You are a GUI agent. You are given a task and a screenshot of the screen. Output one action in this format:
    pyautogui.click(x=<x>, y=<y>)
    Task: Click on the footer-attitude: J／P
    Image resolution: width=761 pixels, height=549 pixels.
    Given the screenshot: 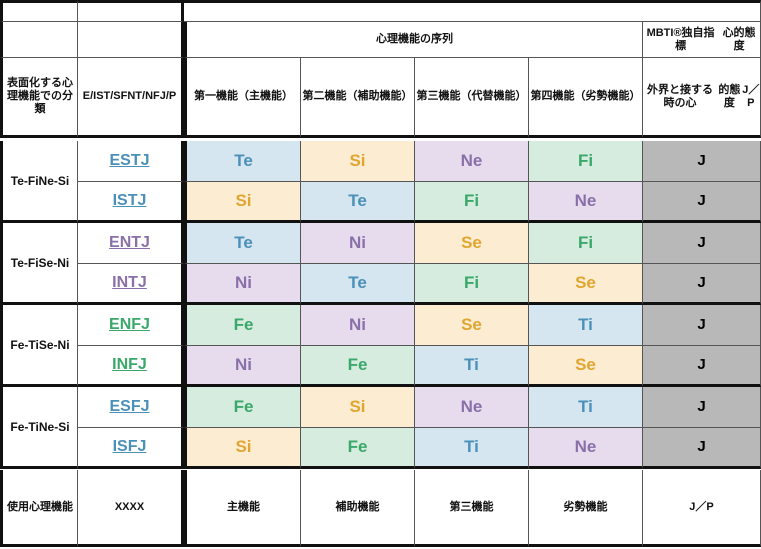 What is the action you would take?
    pyautogui.click(x=702, y=508)
    